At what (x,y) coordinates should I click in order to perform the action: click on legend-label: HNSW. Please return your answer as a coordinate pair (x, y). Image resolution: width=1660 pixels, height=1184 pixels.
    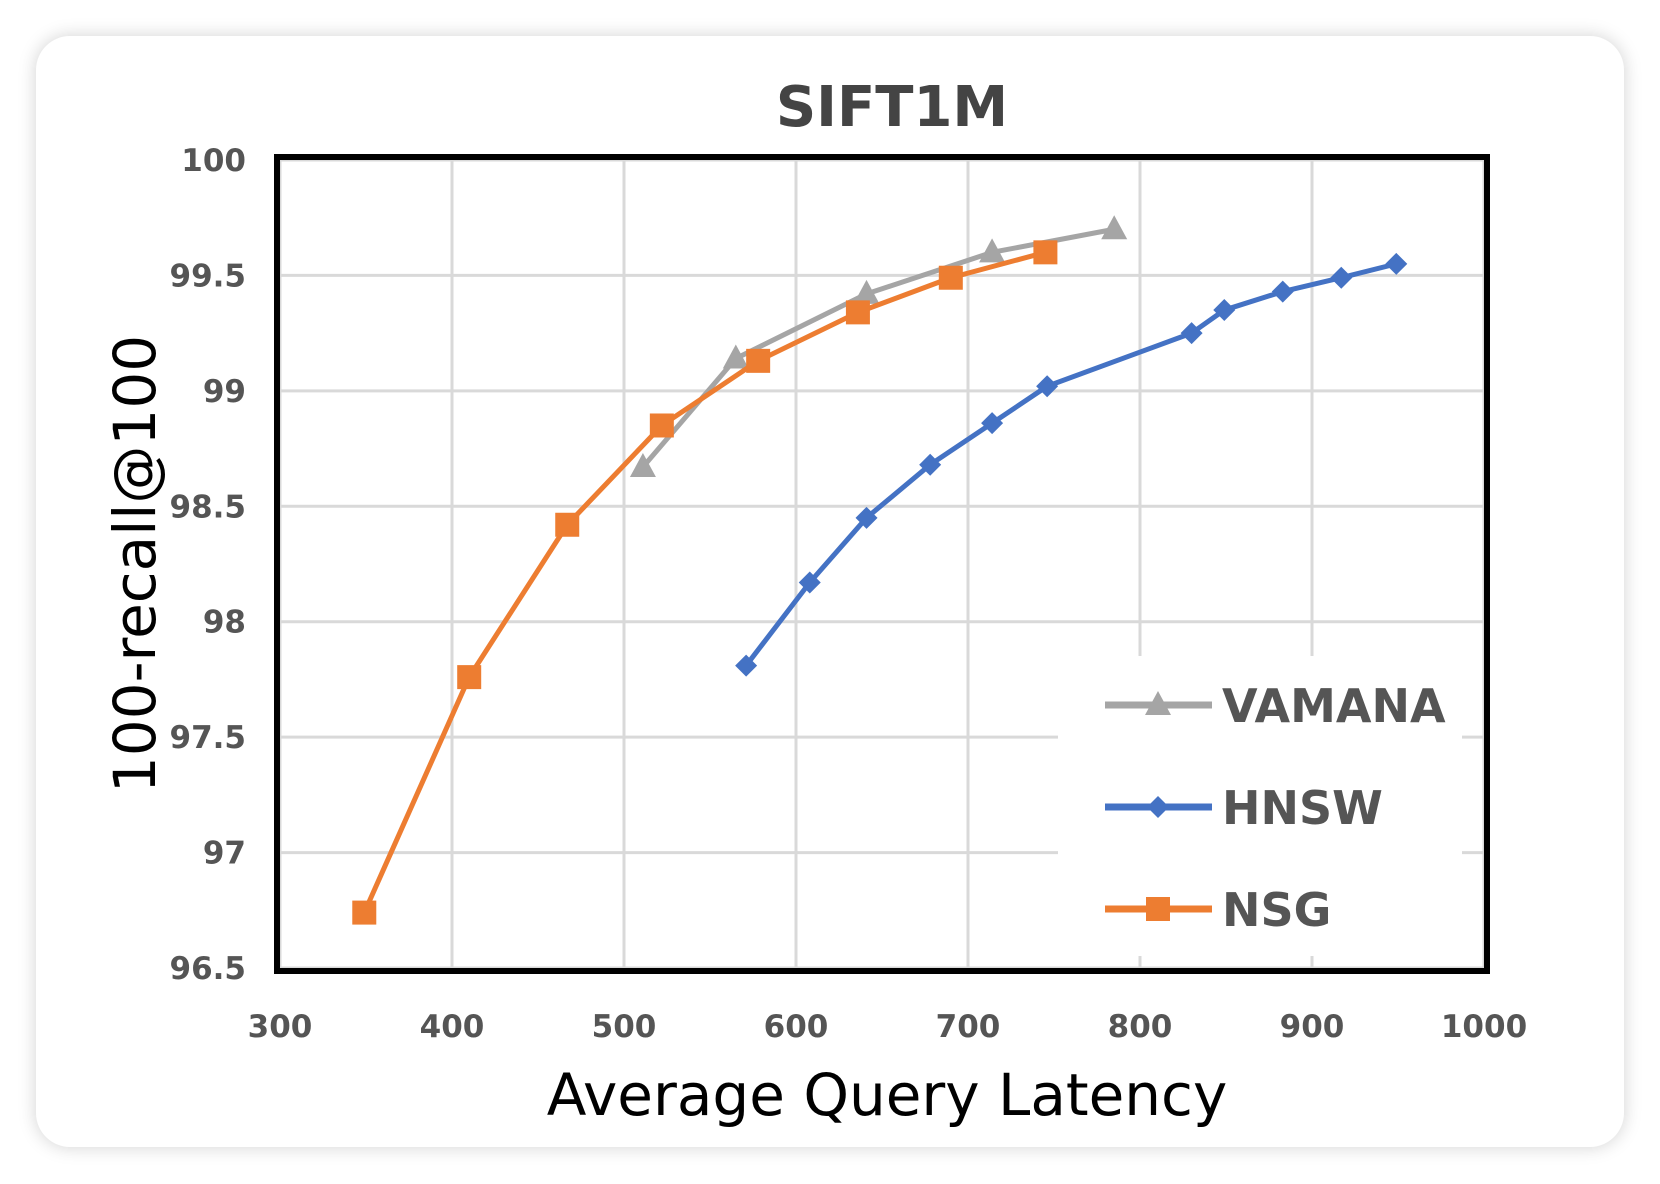
    Looking at the image, I should click on (1302, 808).